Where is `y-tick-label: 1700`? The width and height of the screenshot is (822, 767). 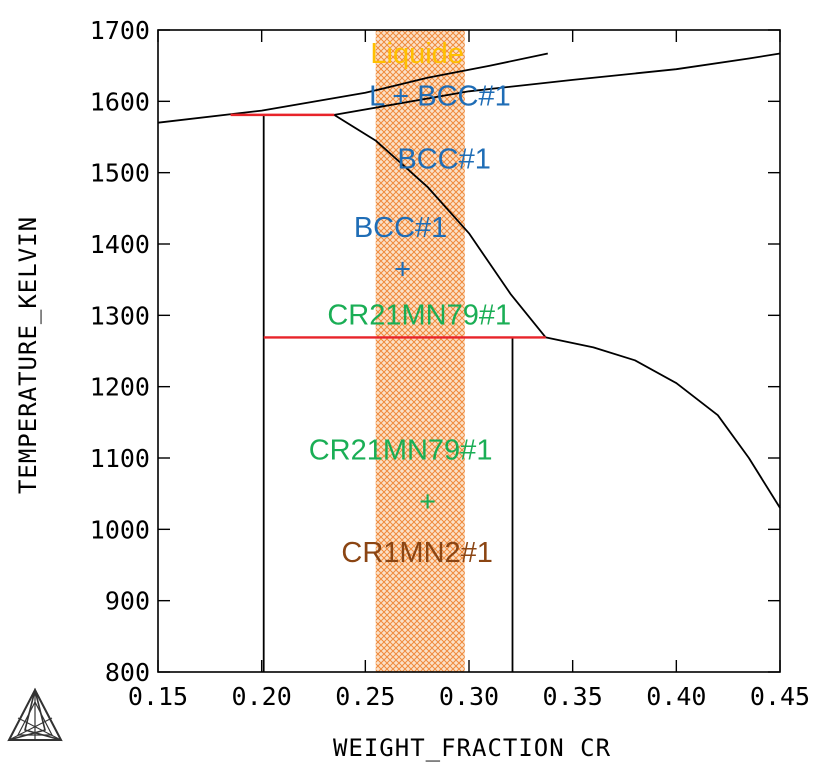
y-tick-label: 1700 is located at coordinates (120, 30).